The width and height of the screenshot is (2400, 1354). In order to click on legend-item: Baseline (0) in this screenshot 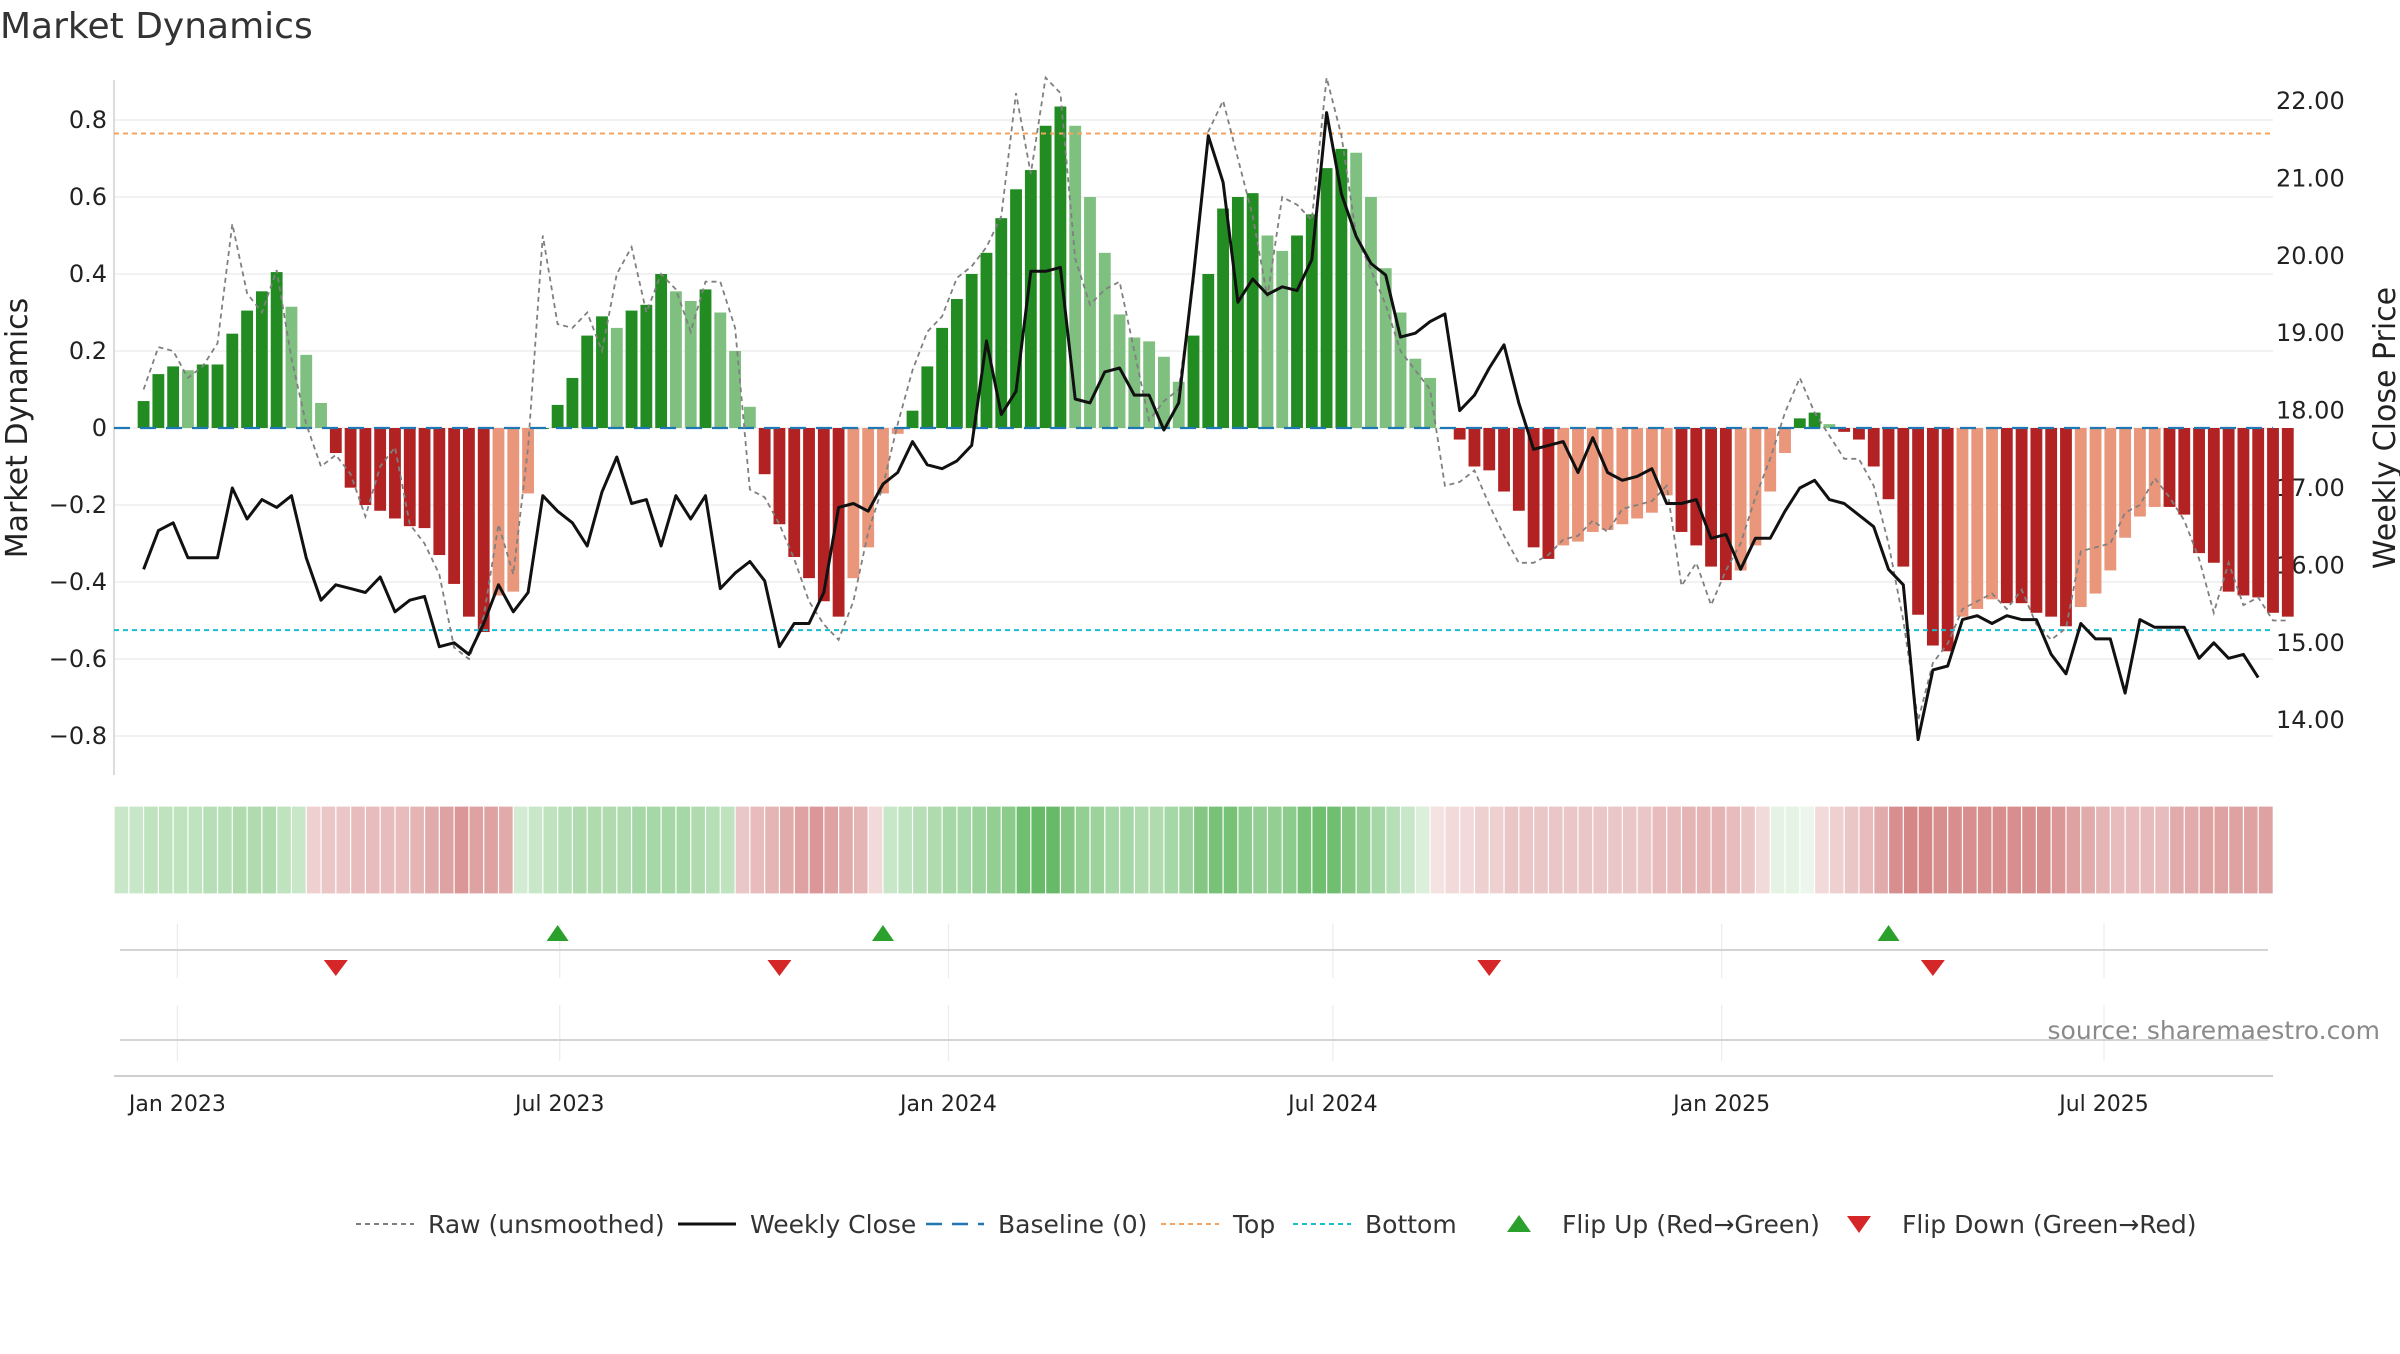, I will do `click(1036, 1224)`.